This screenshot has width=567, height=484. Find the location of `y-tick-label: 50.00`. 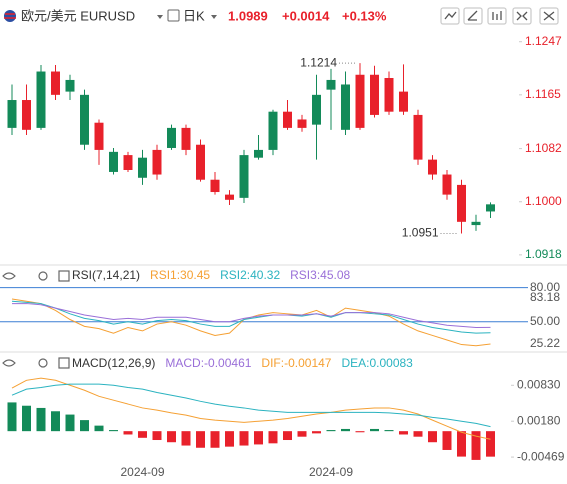

y-tick-label: 50.00 is located at coordinates (545, 321).